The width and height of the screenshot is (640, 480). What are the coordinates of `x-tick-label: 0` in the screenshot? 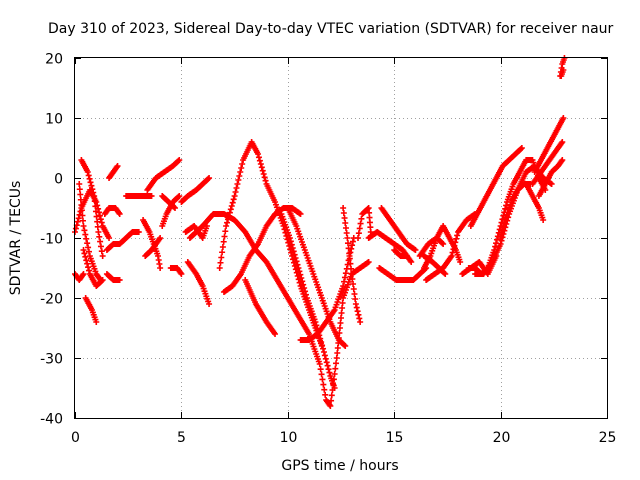 It's located at (75, 438).